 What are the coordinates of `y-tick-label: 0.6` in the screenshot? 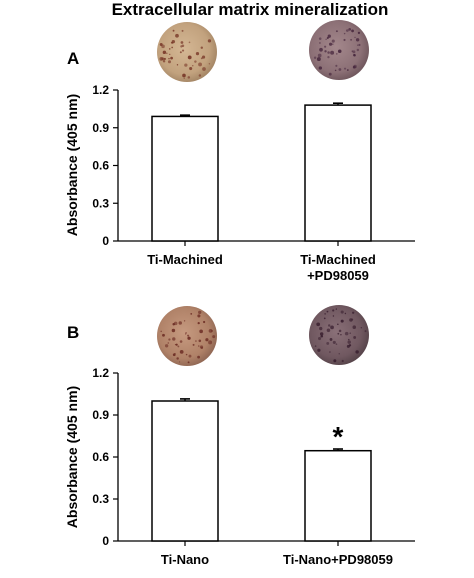 It's located at (100, 457).